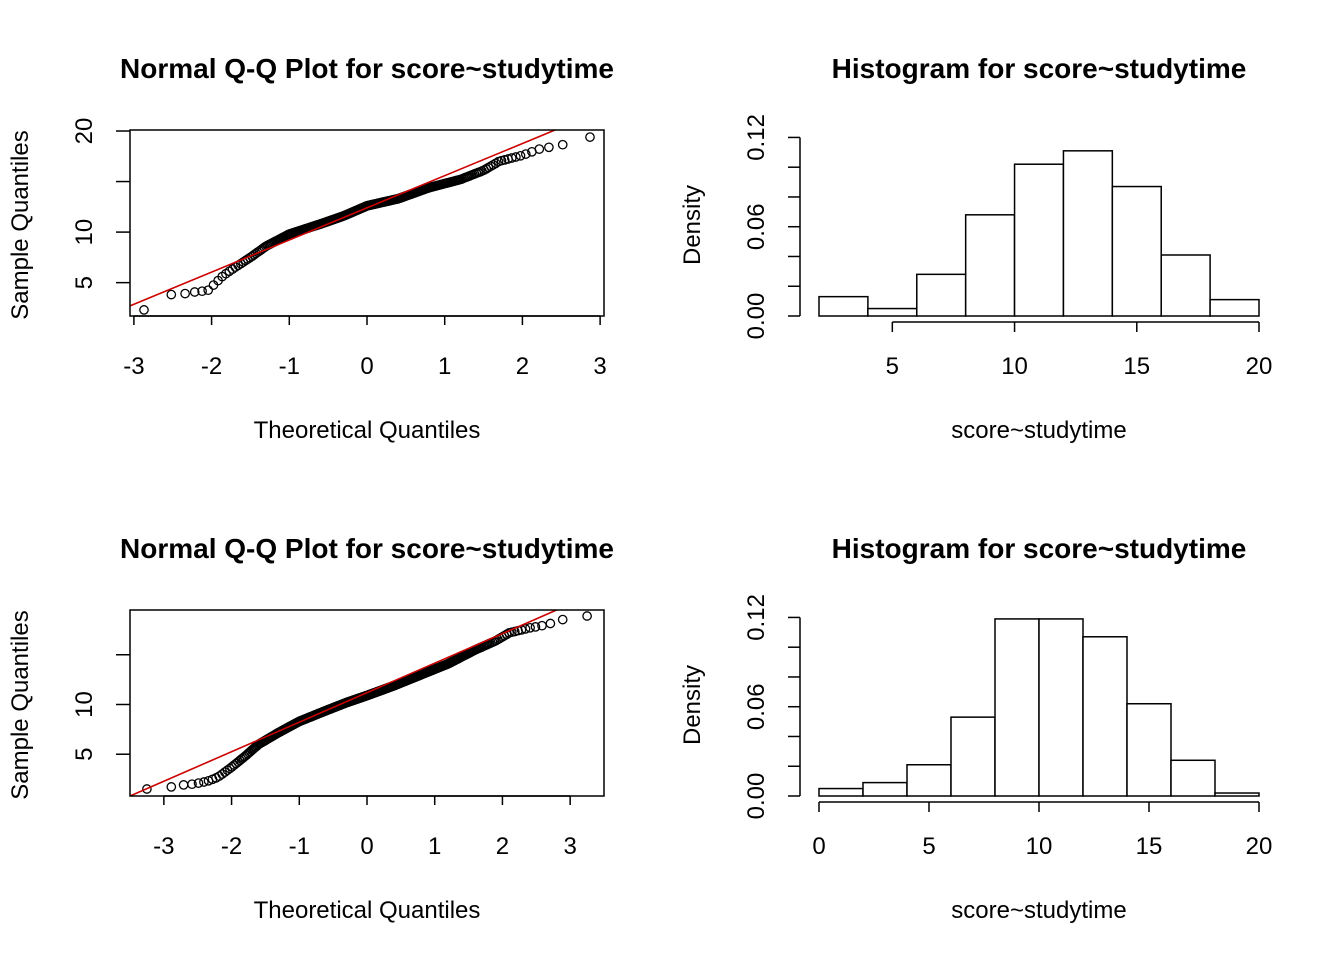  Describe the element at coordinates (756, 706) in the screenshot. I see `y-tick-label: 0.06` at that location.